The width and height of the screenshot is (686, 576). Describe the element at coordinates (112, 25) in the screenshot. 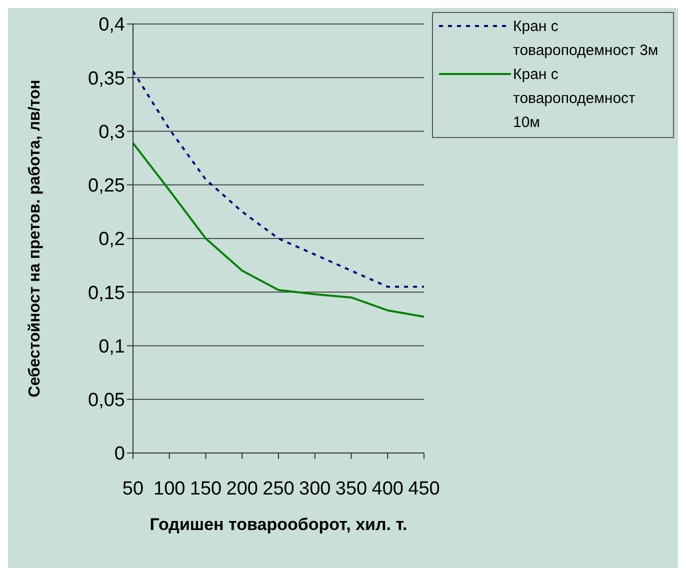

I see `y-tick-label: 0,4` at that location.